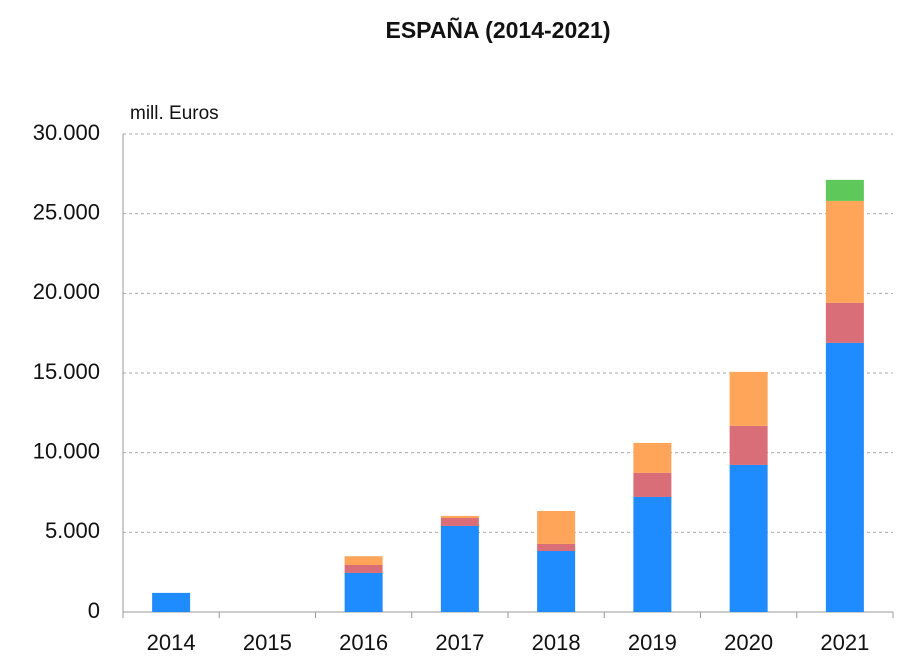 This screenshot has height=664, width=897. Describe the element at coordinates (652, 642) in the screenshot. I see `x-tick-label: 2019` at that location.